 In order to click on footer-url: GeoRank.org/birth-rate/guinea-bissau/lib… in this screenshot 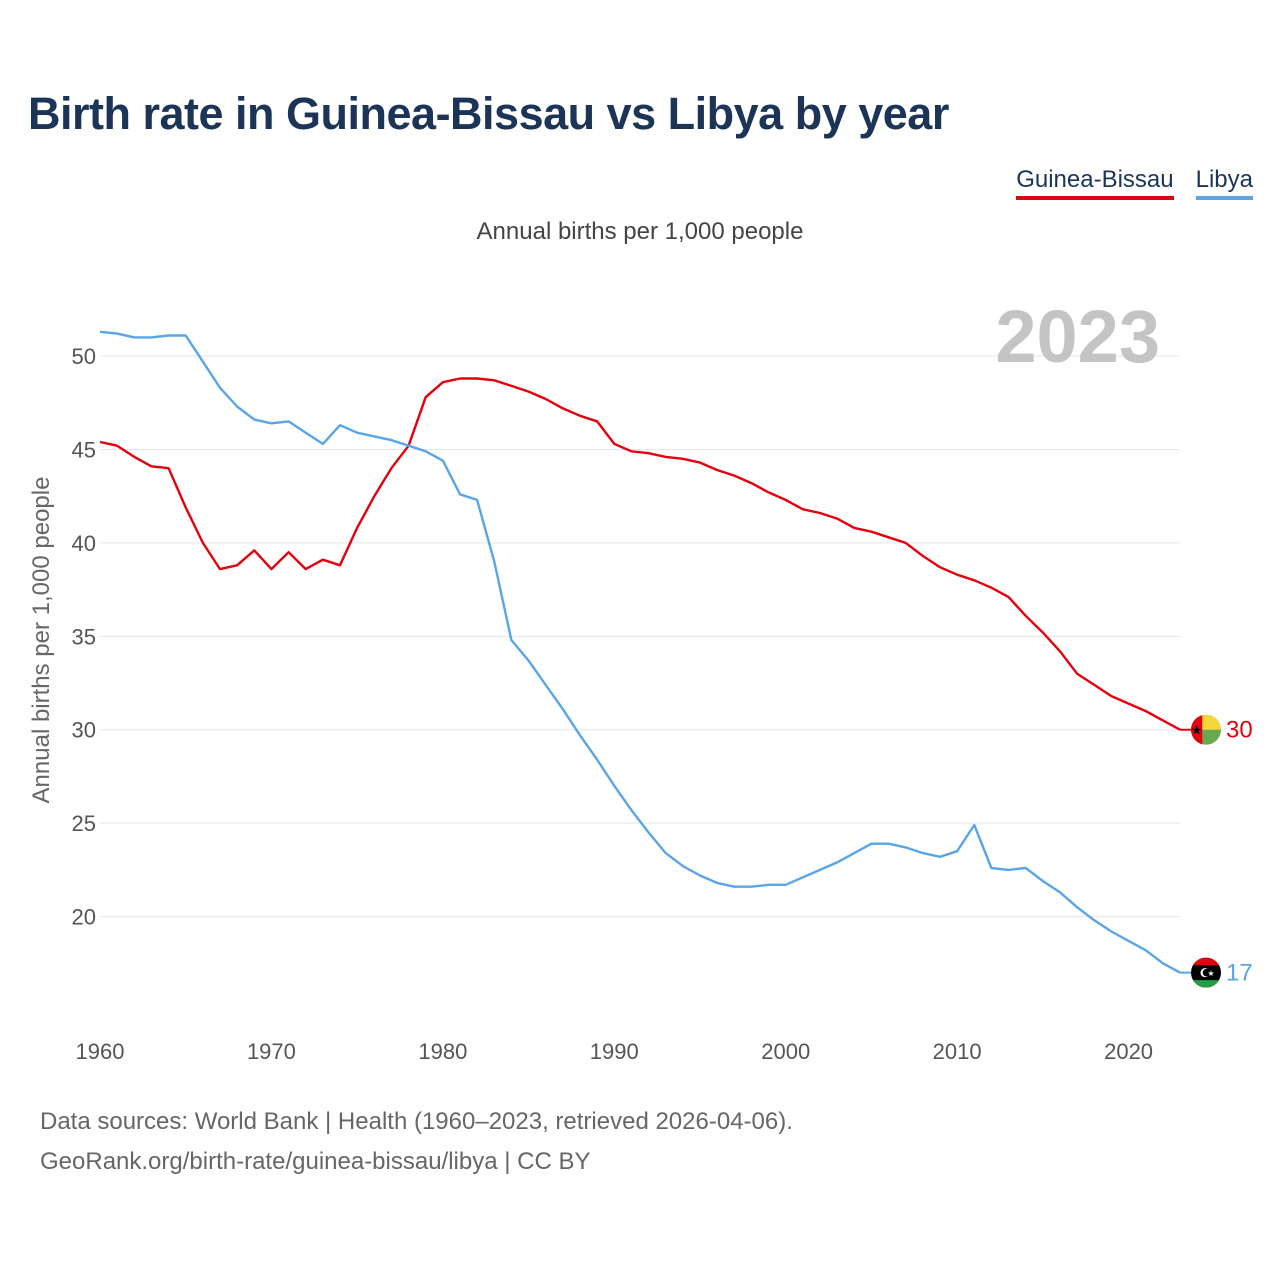, I will do `click(315, 1161)`.